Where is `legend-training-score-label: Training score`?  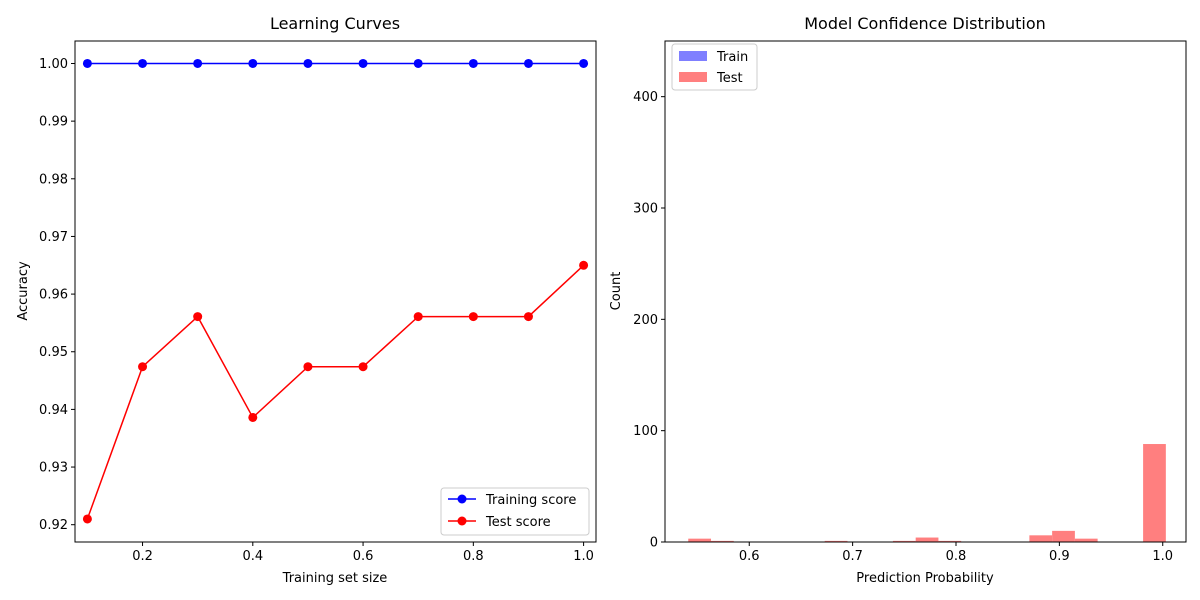 legend-training-score-label: Training score is located at coordinates (530, 500).